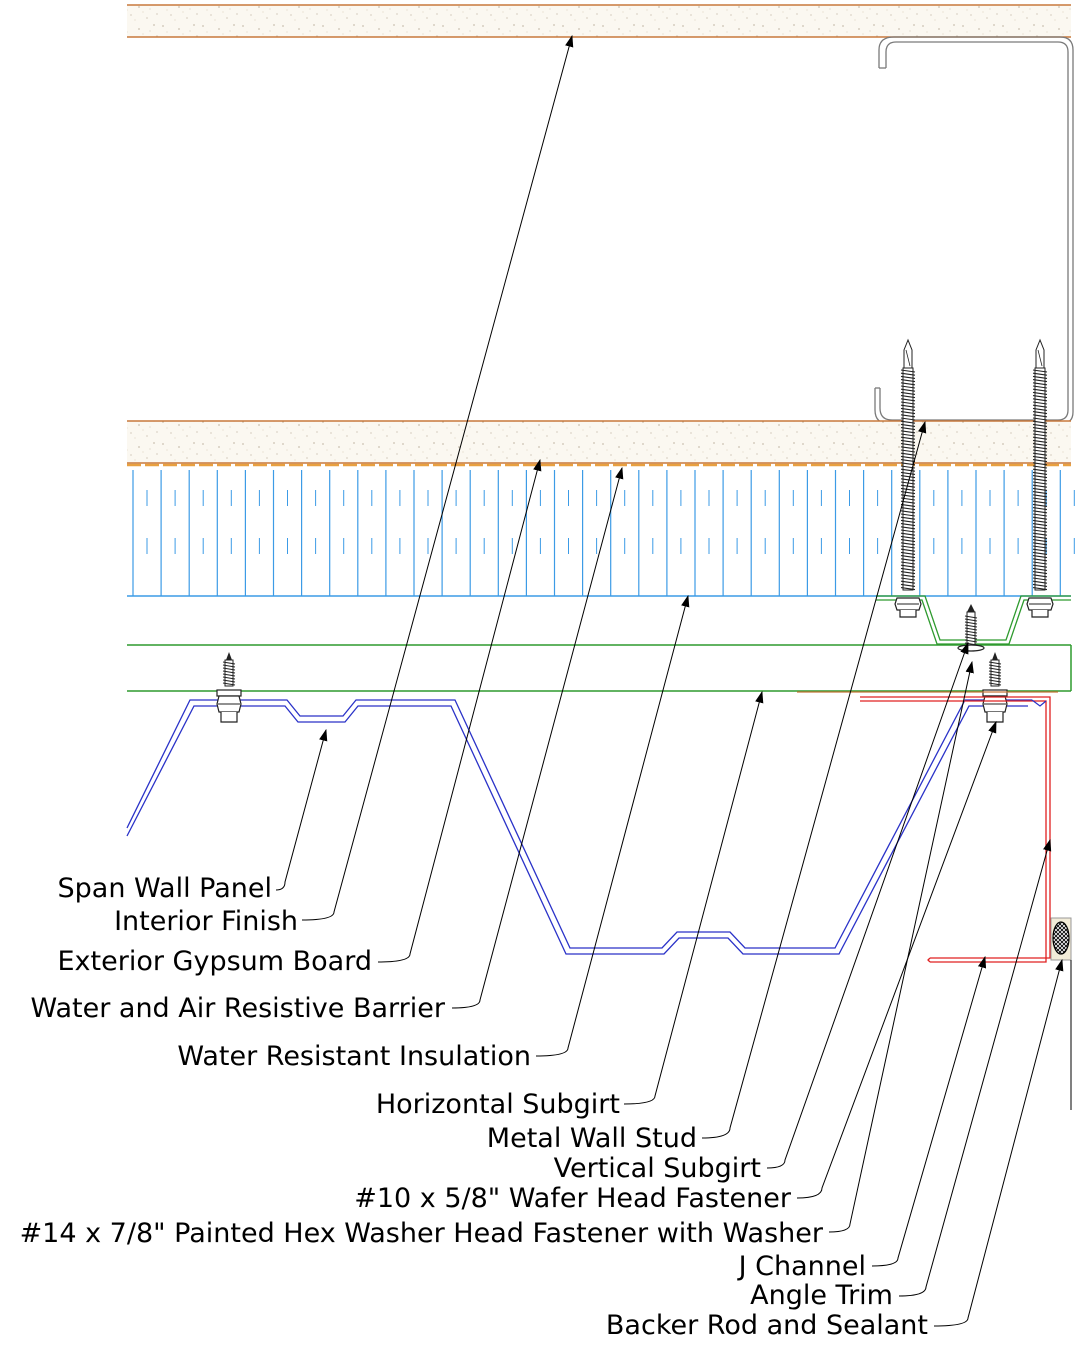 The image size is (1079, 1346). Describe the element at coordinates (592, 1138) in the screenshot. I see `label-metal-wall-stud: Metal Wall Stud` at that location.